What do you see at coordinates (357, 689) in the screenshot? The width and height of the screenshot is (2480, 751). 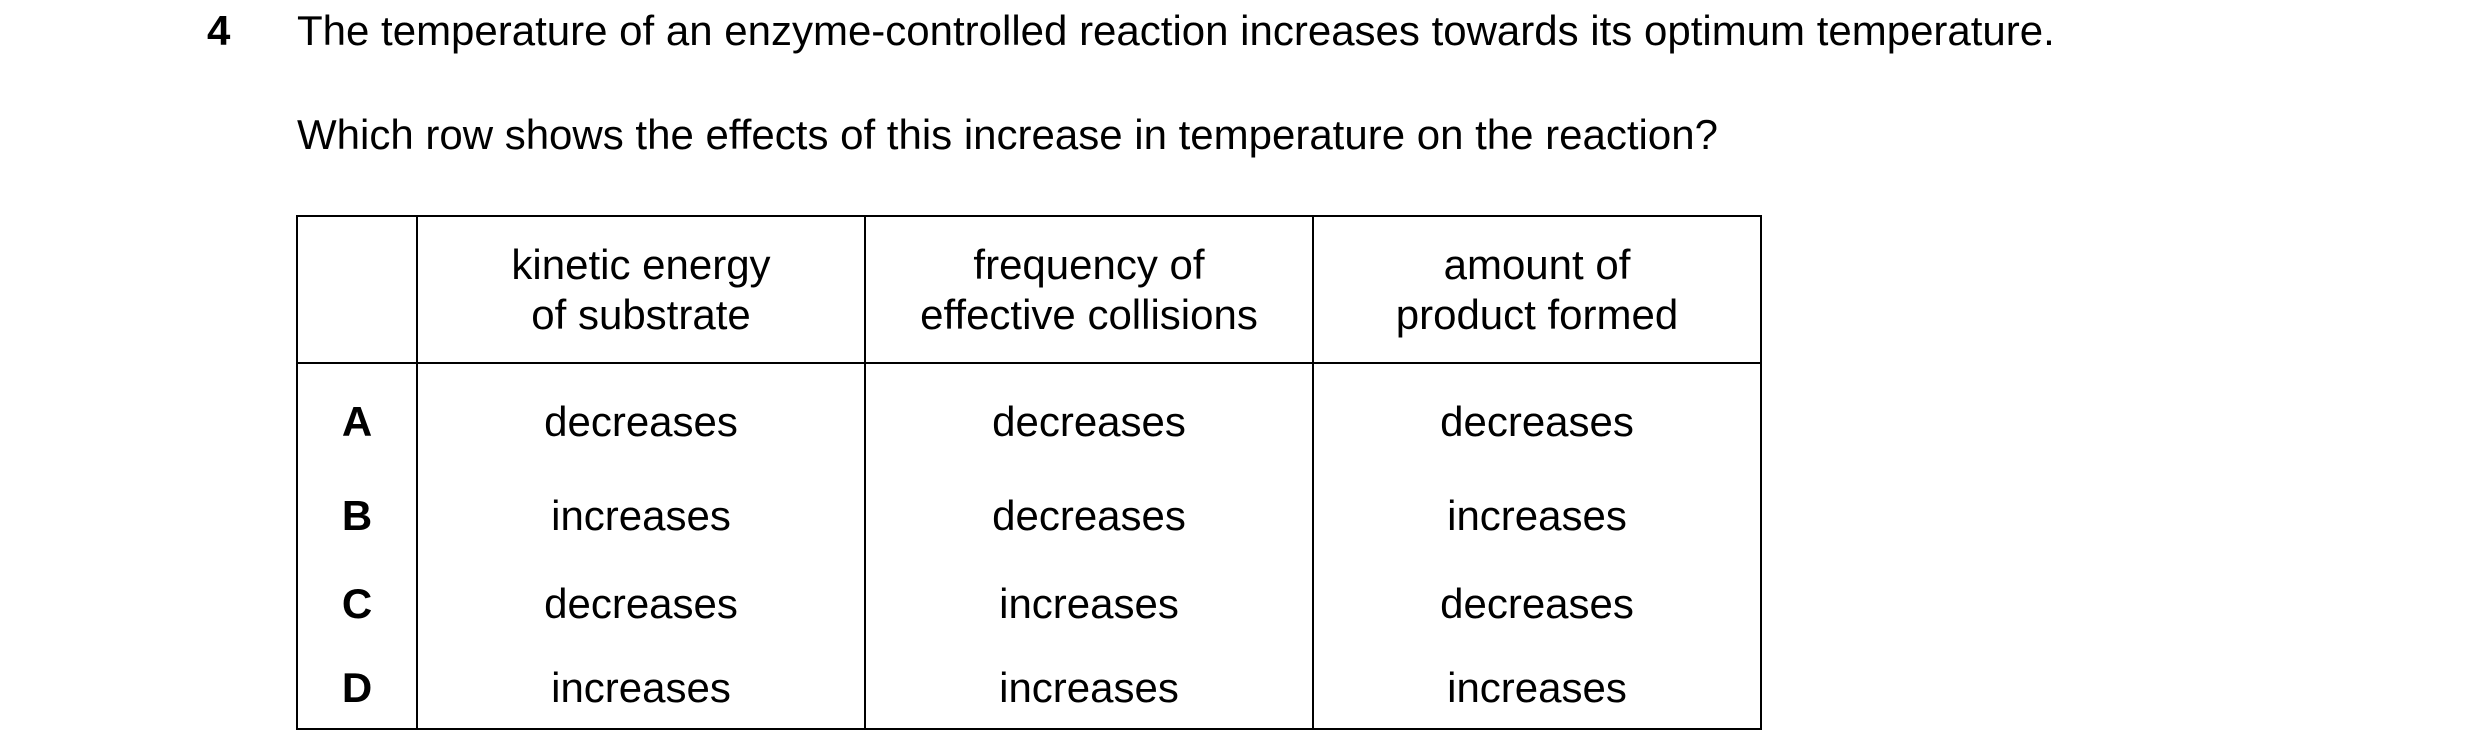 I see `option-letter: D` at bounding box center [357, 689].